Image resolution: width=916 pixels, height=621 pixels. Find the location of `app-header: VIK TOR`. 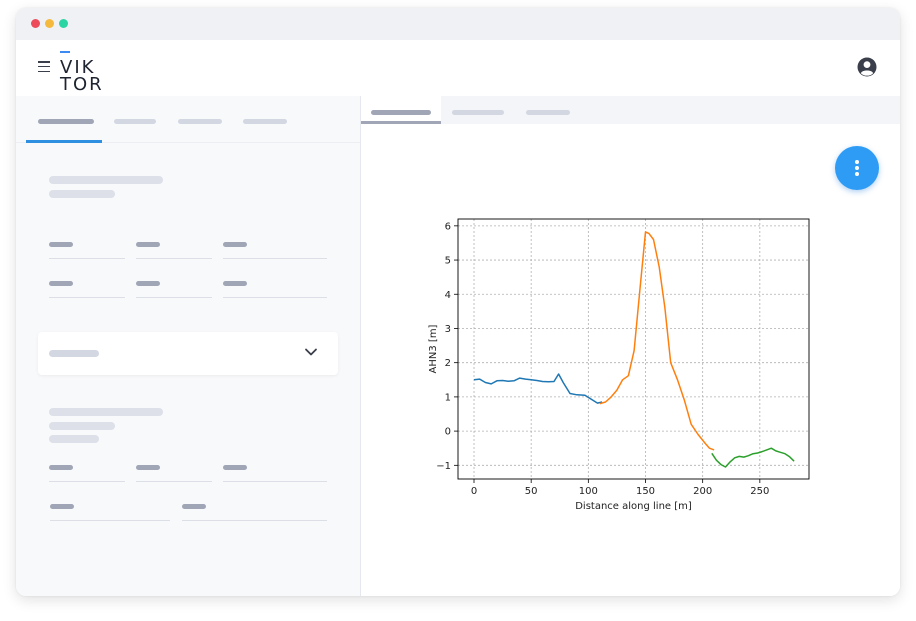

app-header: VIK TOR is located at coordinates (458, 68).